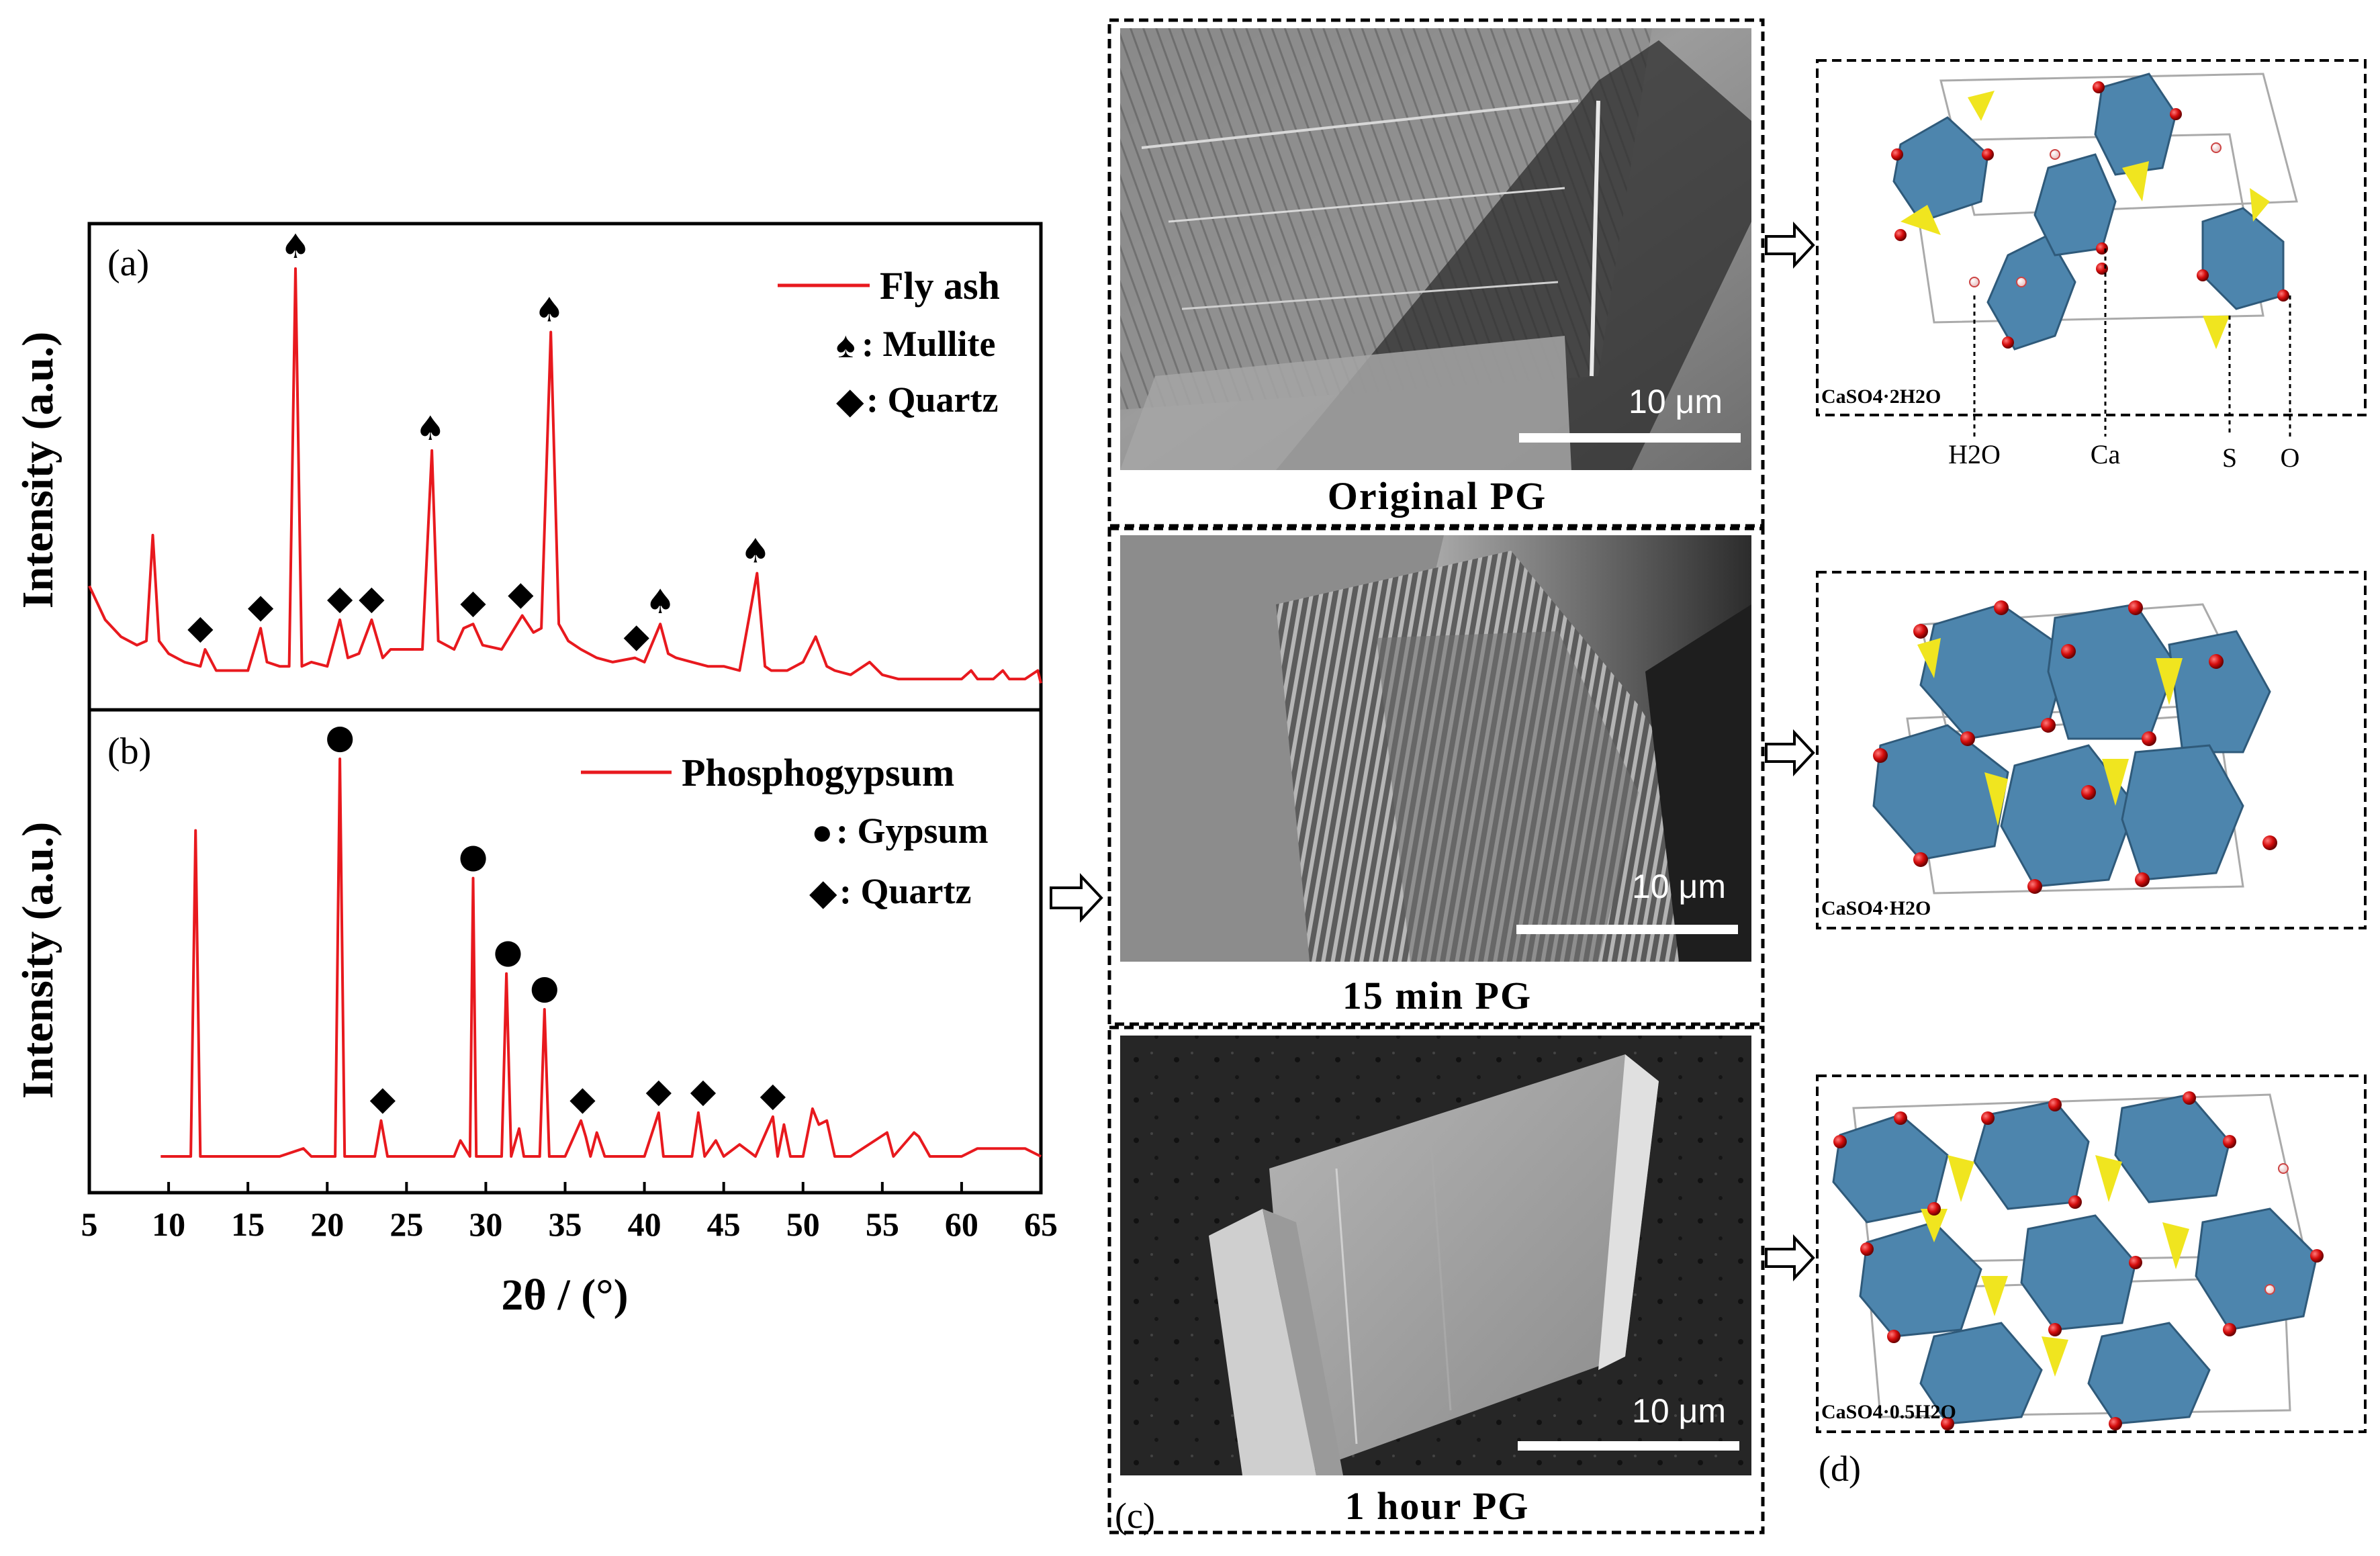  I want to click on sem-box-1hour, so click(1436, 1280).